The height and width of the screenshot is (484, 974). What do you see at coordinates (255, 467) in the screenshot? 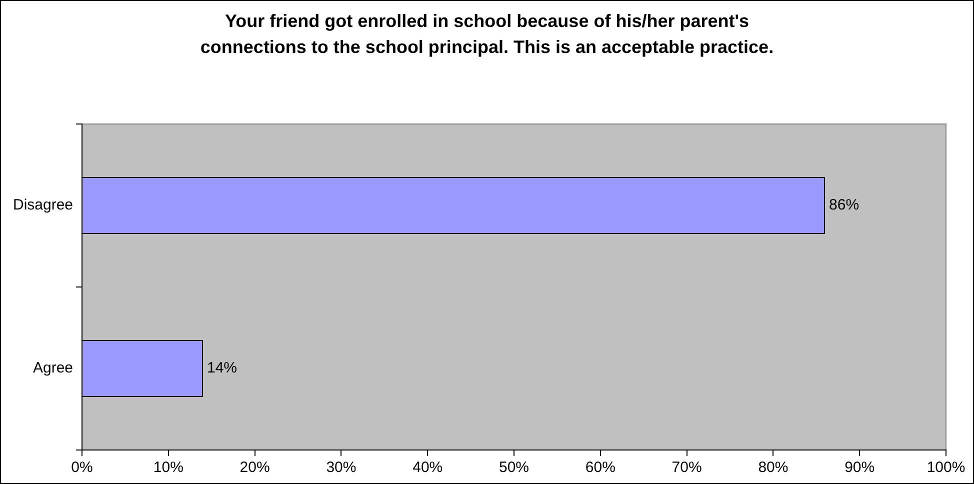
I see `x-tick-label: 20%` at bounding box center [255, 467].